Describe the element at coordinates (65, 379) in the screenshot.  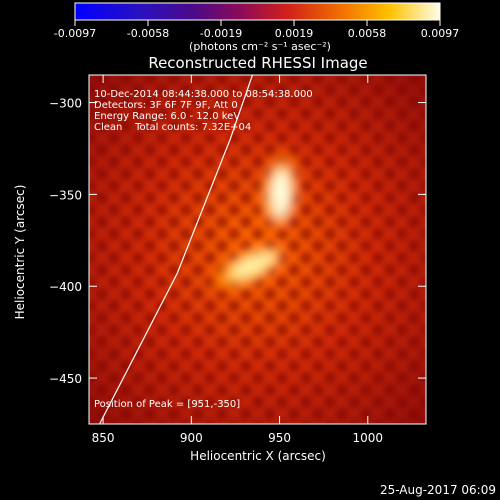
I see `y-tick-label: −450` at that location.